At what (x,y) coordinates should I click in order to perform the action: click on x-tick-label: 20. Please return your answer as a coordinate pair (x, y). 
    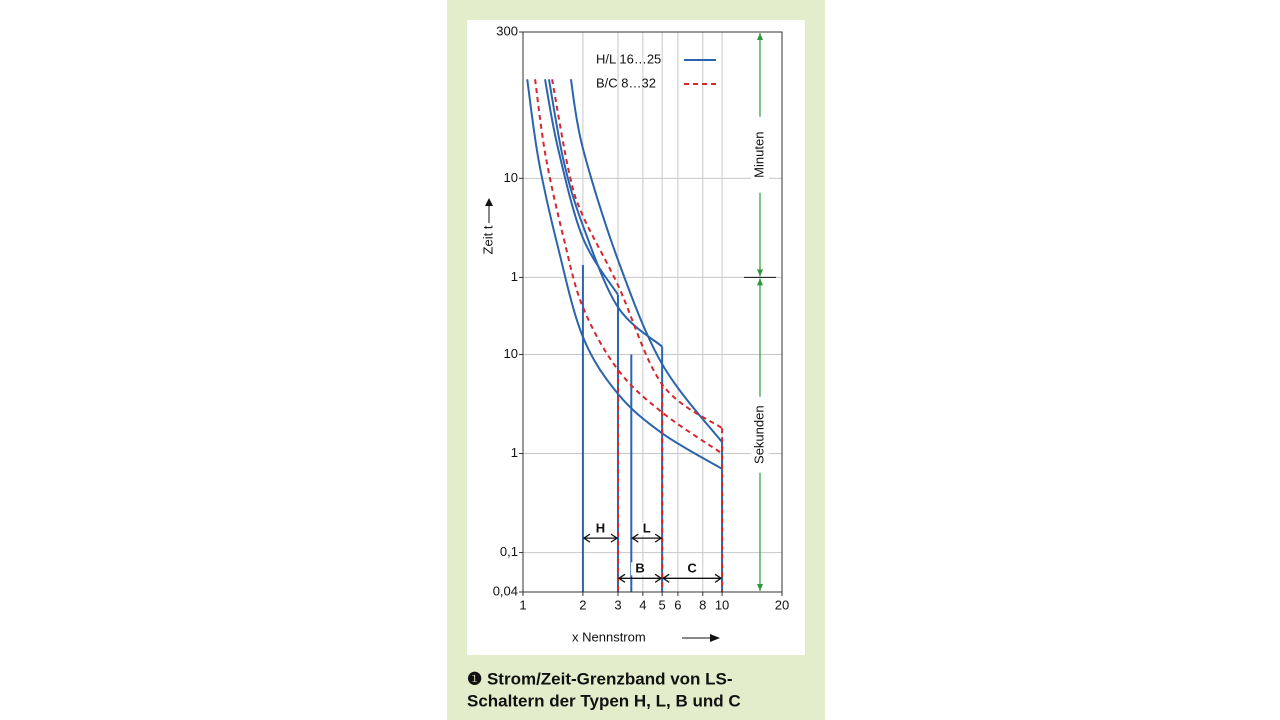
    Looking at the image, I should click on (782, 604).